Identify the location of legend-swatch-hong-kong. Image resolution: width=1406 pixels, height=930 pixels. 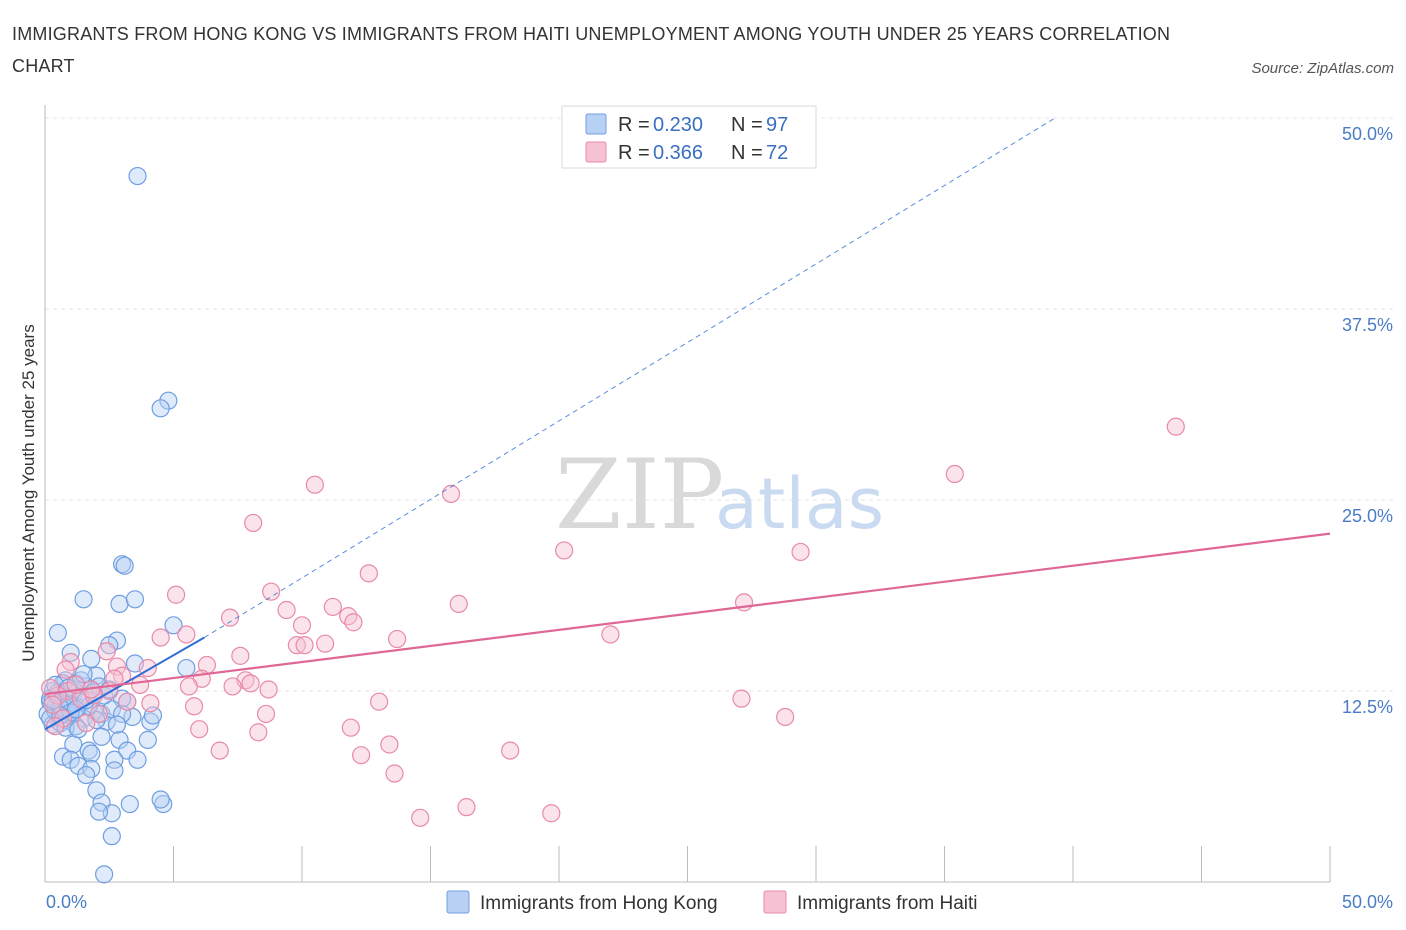
(596, 124).